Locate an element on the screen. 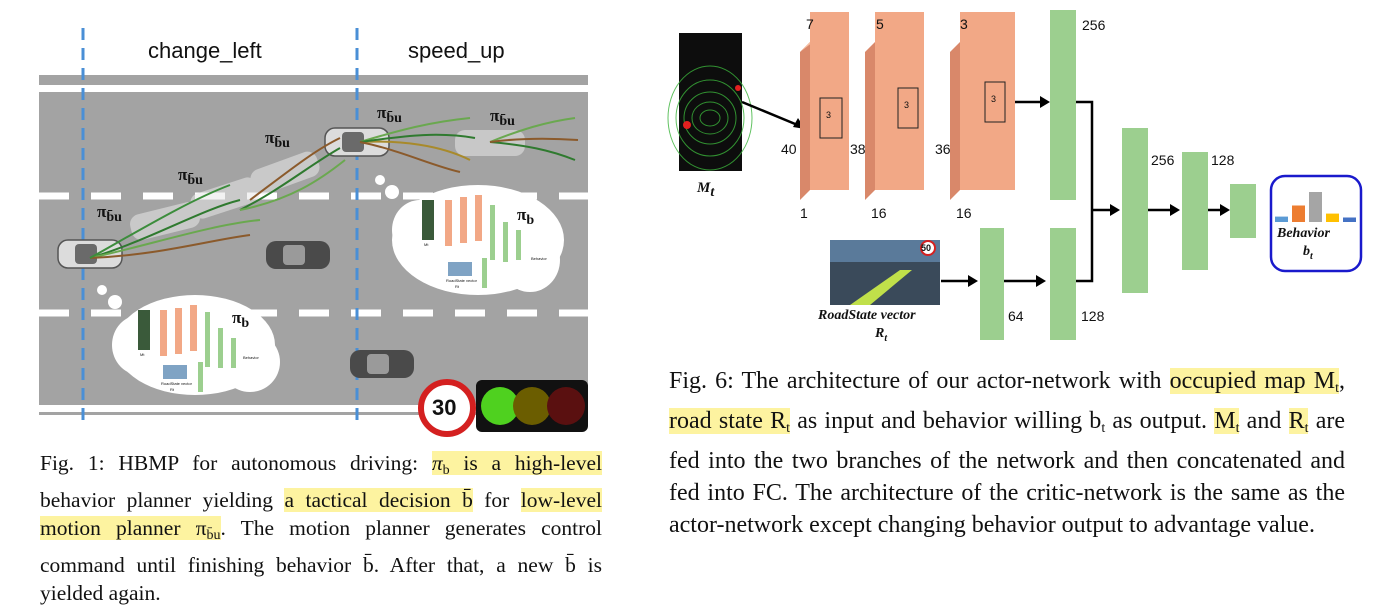  kernel-2: 3 is located at coordinates (907, 105).